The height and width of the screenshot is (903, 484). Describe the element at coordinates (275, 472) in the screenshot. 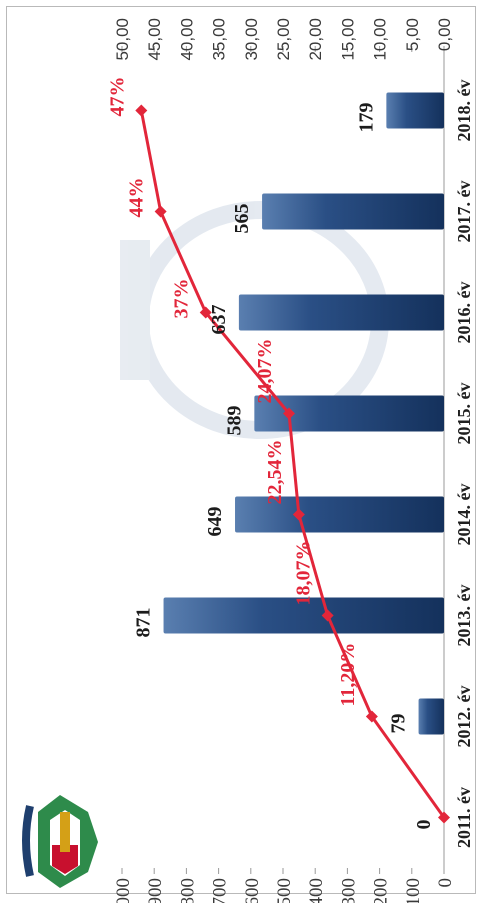

I see `line-percentage-label: 22,54%` at that location.